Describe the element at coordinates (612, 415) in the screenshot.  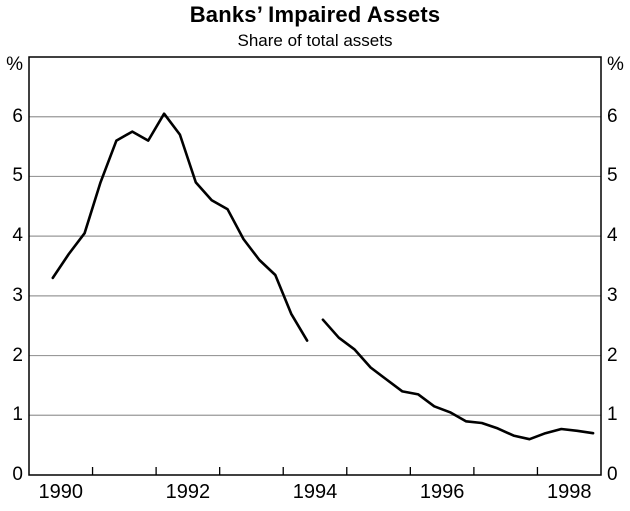
I see `y-axis-label-right-1: 1` at that location.